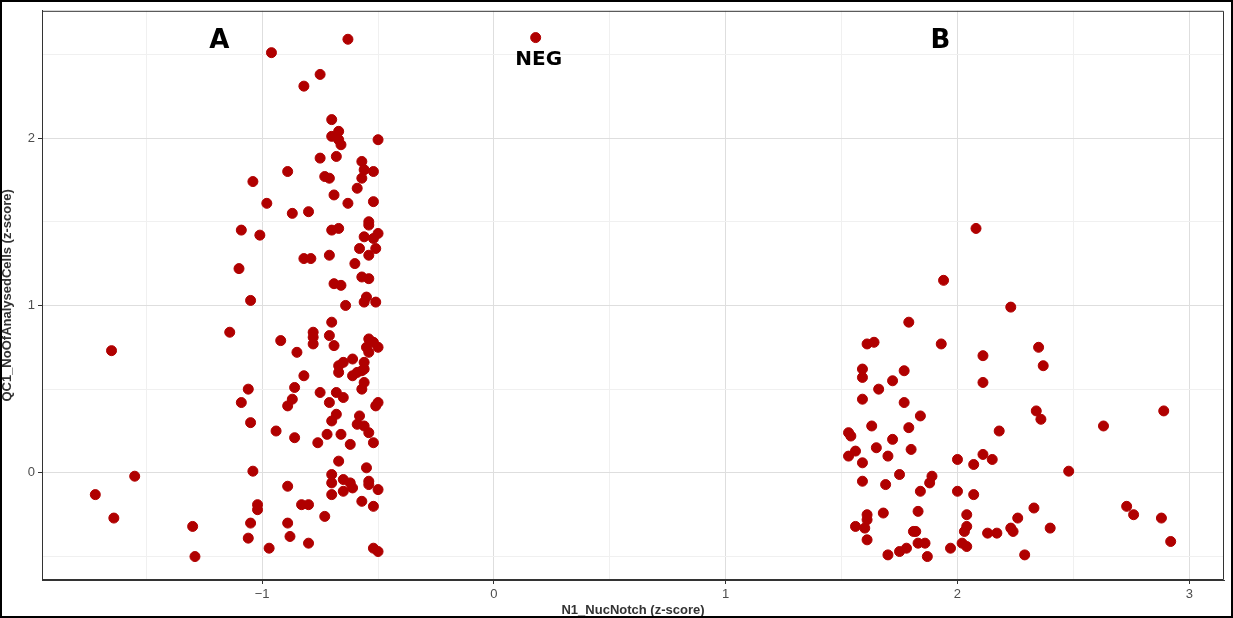  What do you see at coordinates (31, 305) in the screenshot?
I see `y-tick-label: 1` at bounding box center [31, 305].